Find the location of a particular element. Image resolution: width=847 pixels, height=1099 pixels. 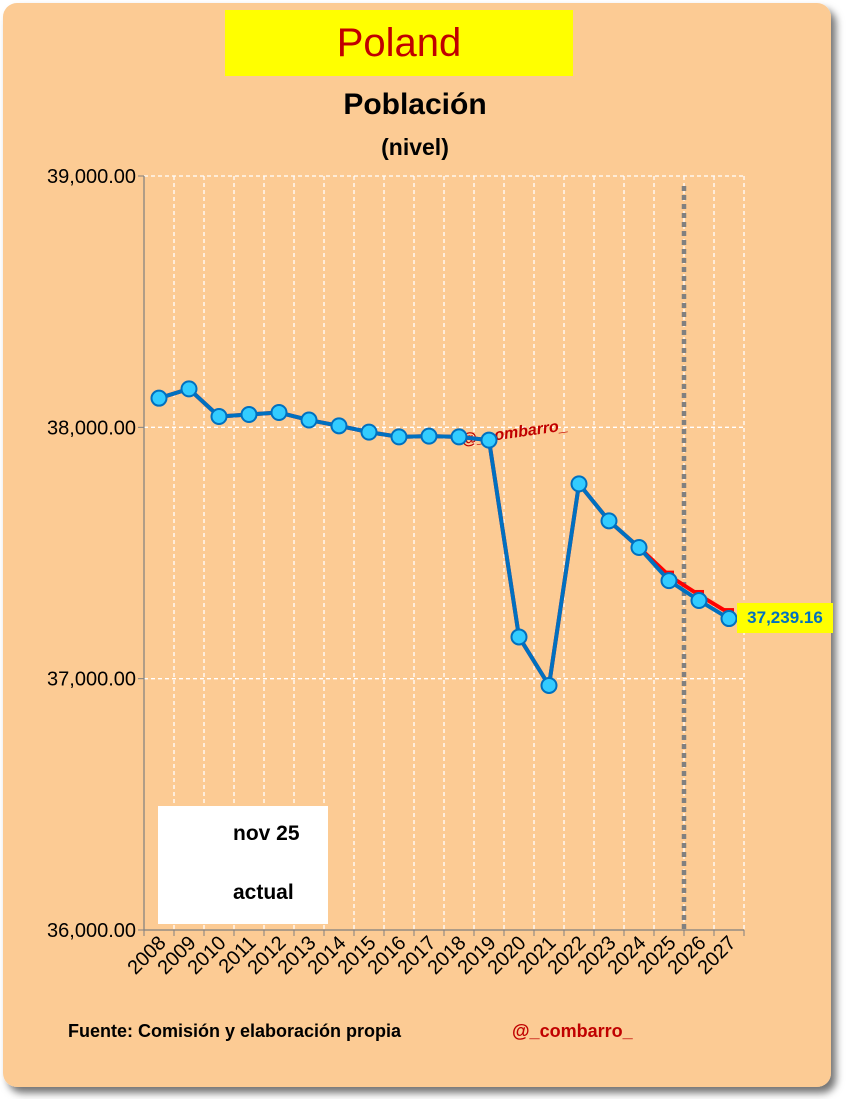

y-tick-label: 38,000.00 is located at coordinates (91, 428).